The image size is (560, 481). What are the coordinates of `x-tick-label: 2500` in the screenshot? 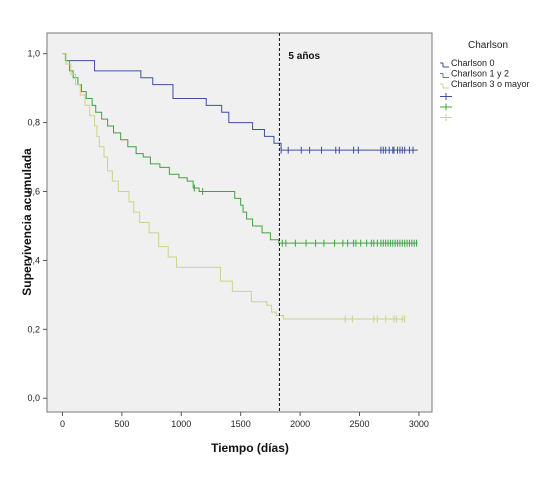 It's located at (359, 424).